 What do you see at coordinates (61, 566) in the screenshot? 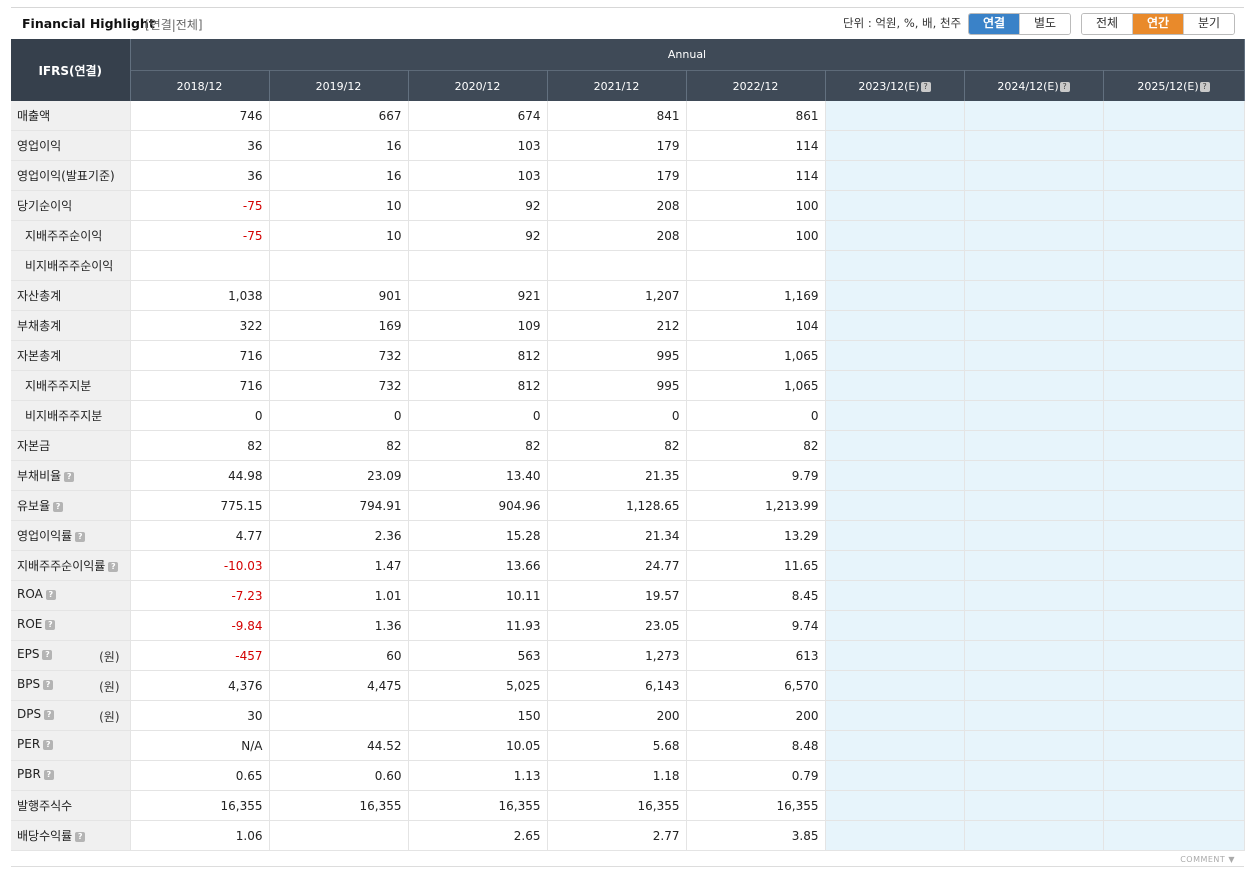
I see `row-label: 지배주주순이익률` at bounding box center [61, 566].